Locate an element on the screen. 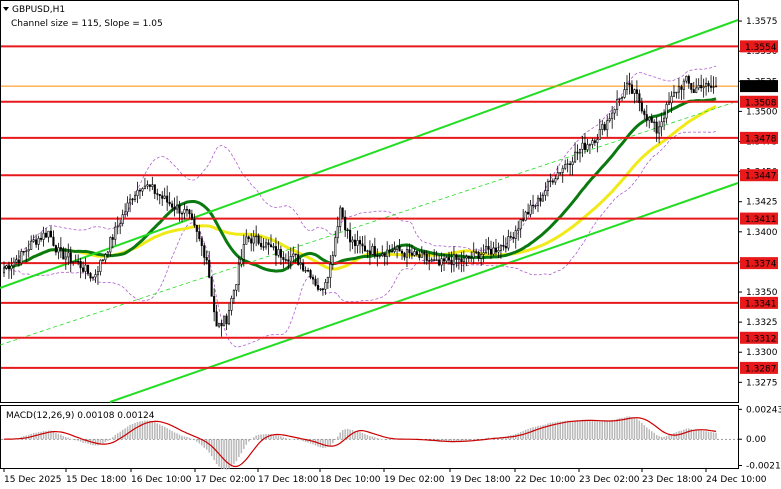  time-tick-label: 15 Dec 2025 is located at coordinates (33, 480).